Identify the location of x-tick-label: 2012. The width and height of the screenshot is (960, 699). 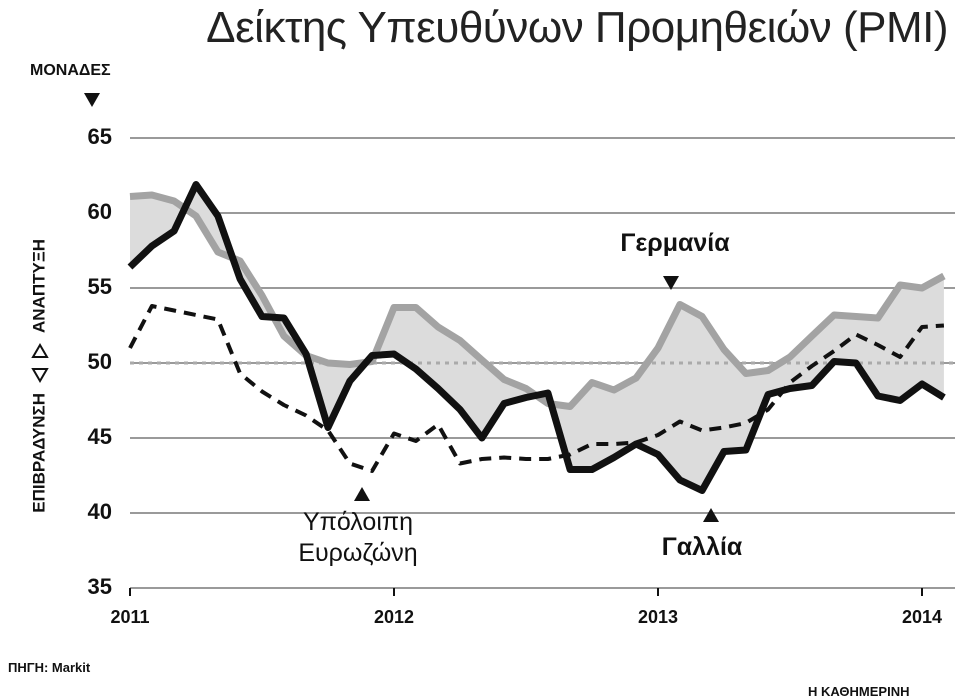
(394, 617).